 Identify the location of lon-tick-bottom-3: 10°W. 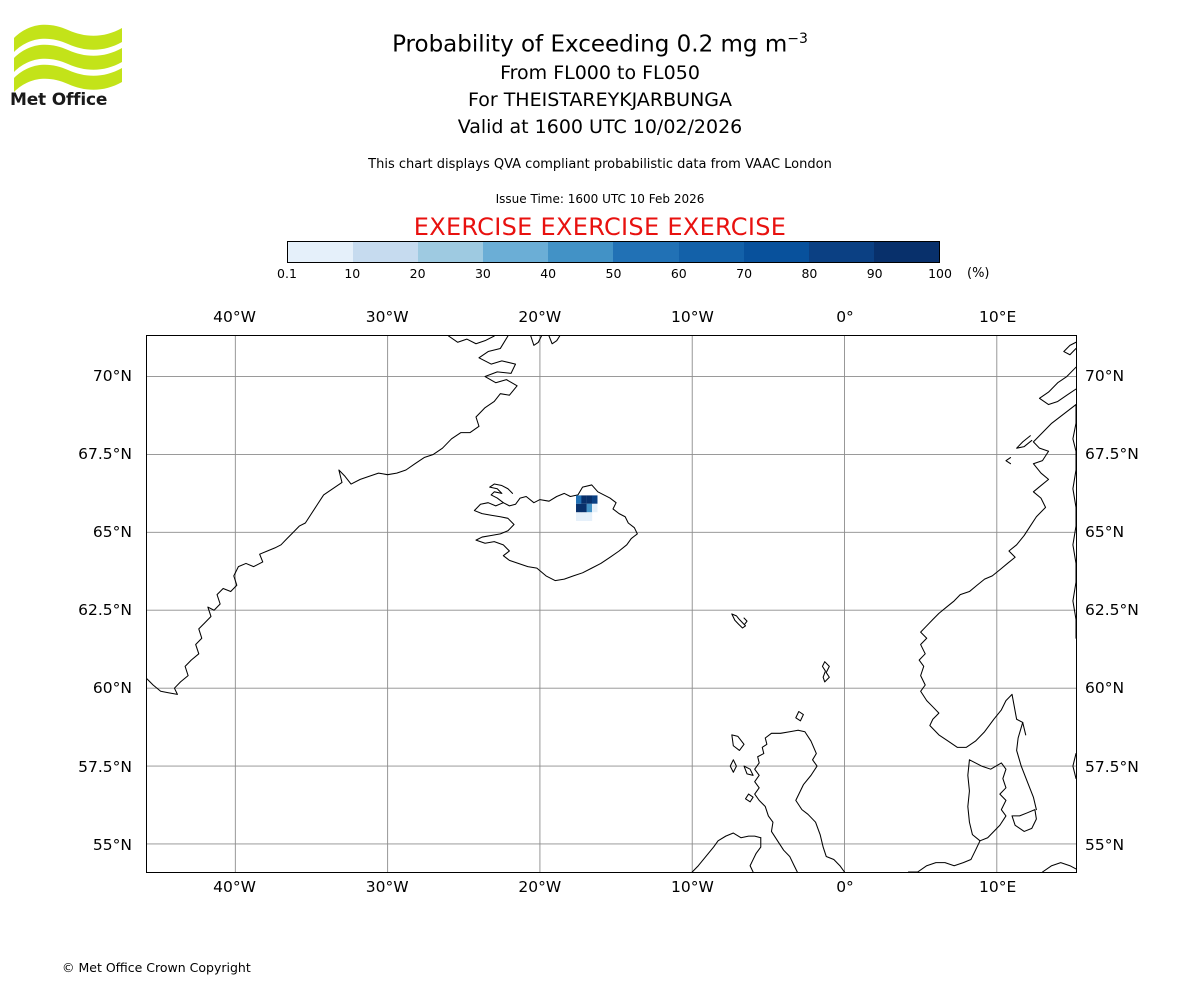
(692, 887).